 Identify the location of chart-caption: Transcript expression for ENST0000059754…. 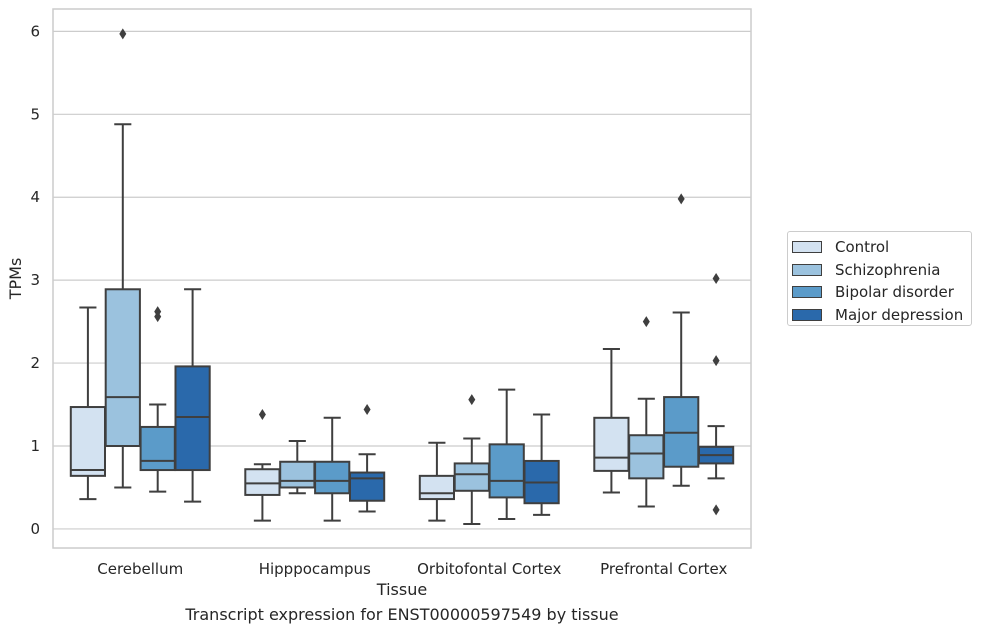
(402, 614).